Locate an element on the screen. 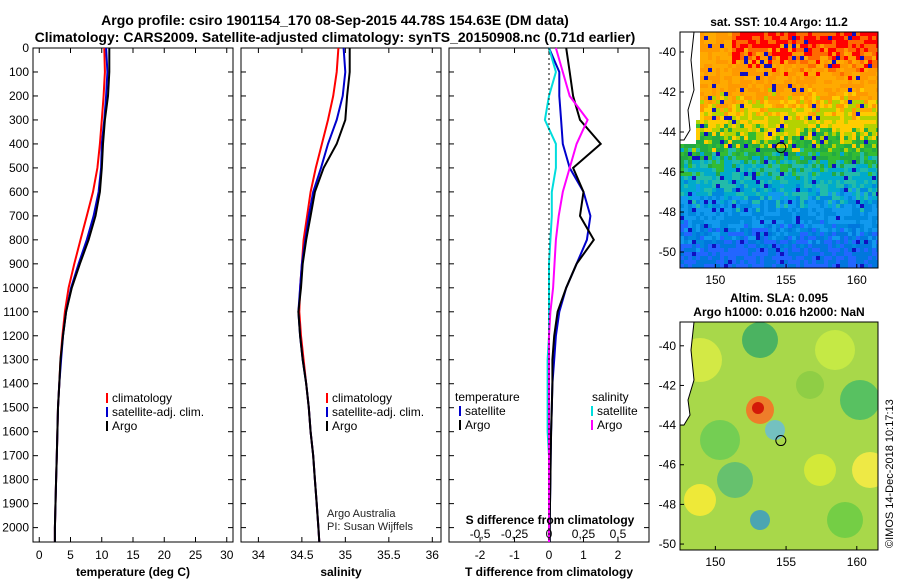 This screenshot has height=580, width=900. x-tick-label-top: -0,5 is located at coordinates (480, 534).